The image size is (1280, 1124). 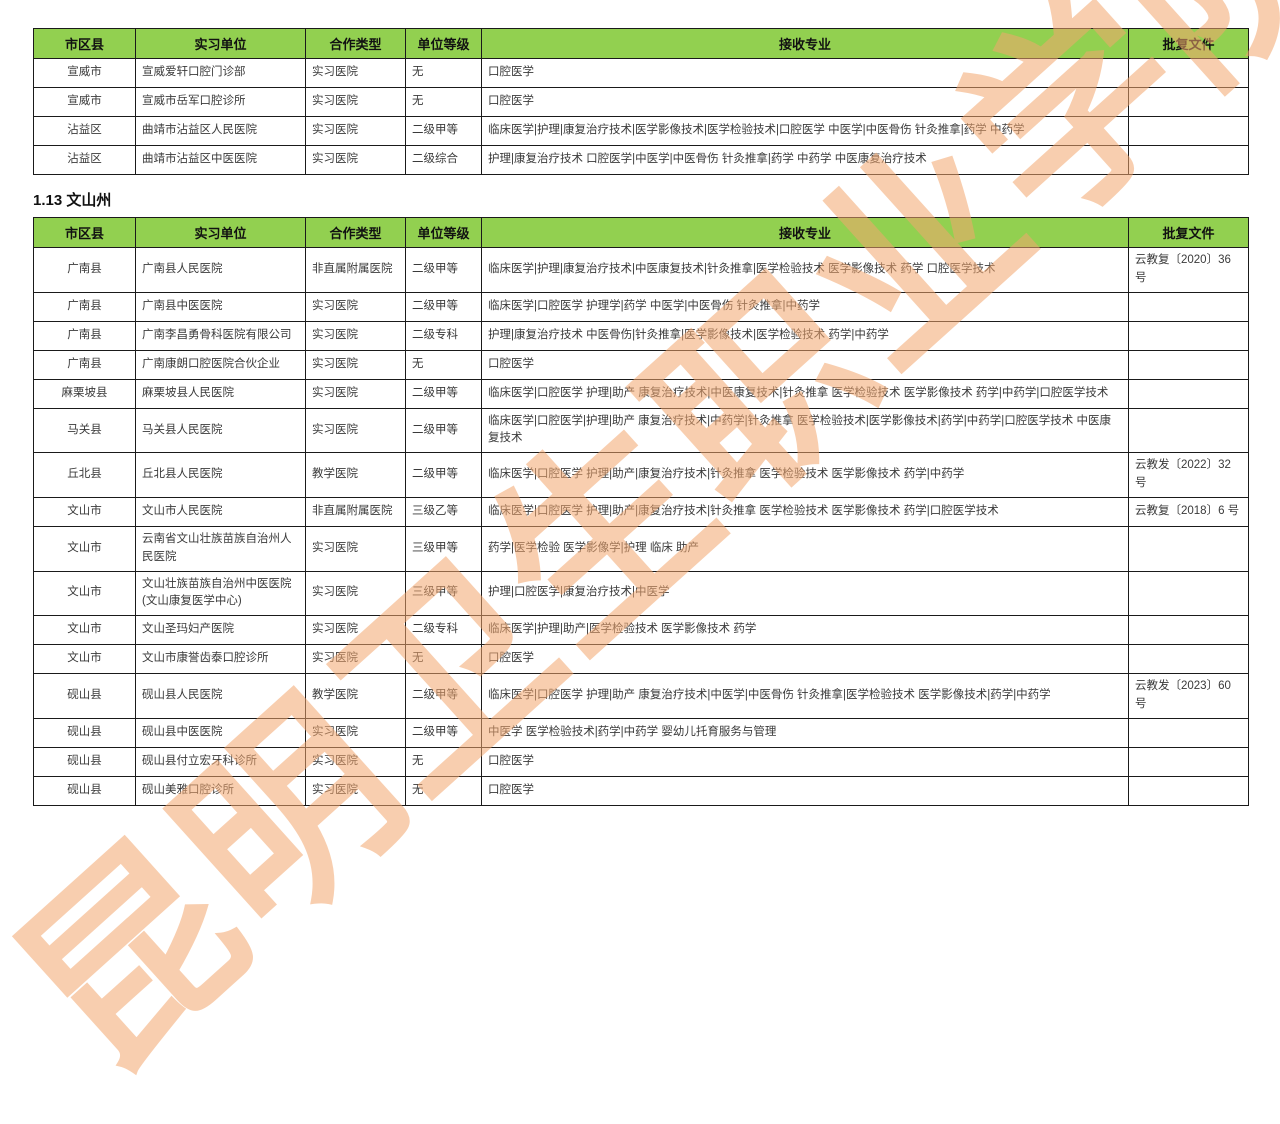 I want to click on cell-unit: 广南康朗口腔医院合伙企业, so click(x=220, y=364).